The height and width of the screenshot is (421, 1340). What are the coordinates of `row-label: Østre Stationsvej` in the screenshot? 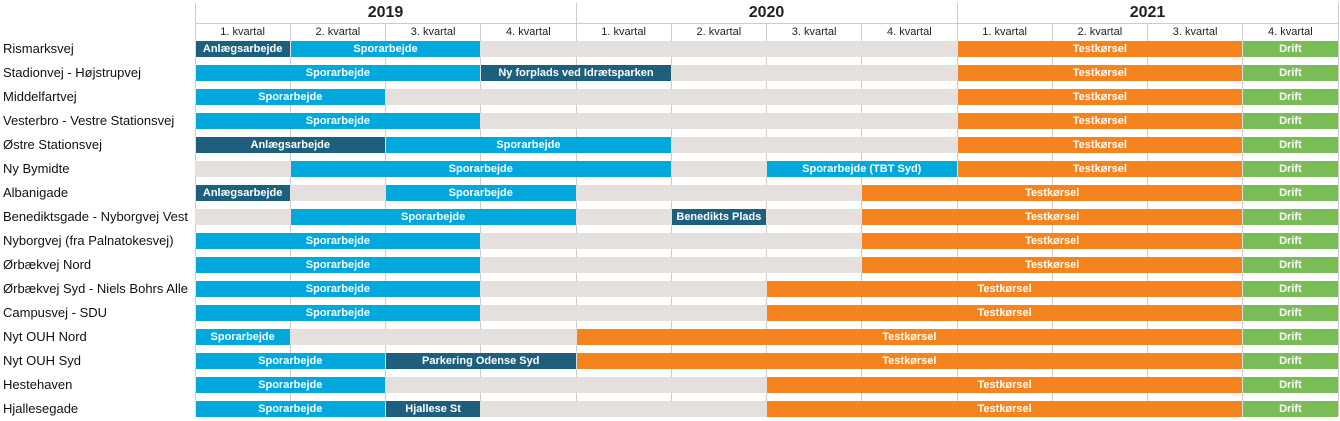 It's located at (52, 144).